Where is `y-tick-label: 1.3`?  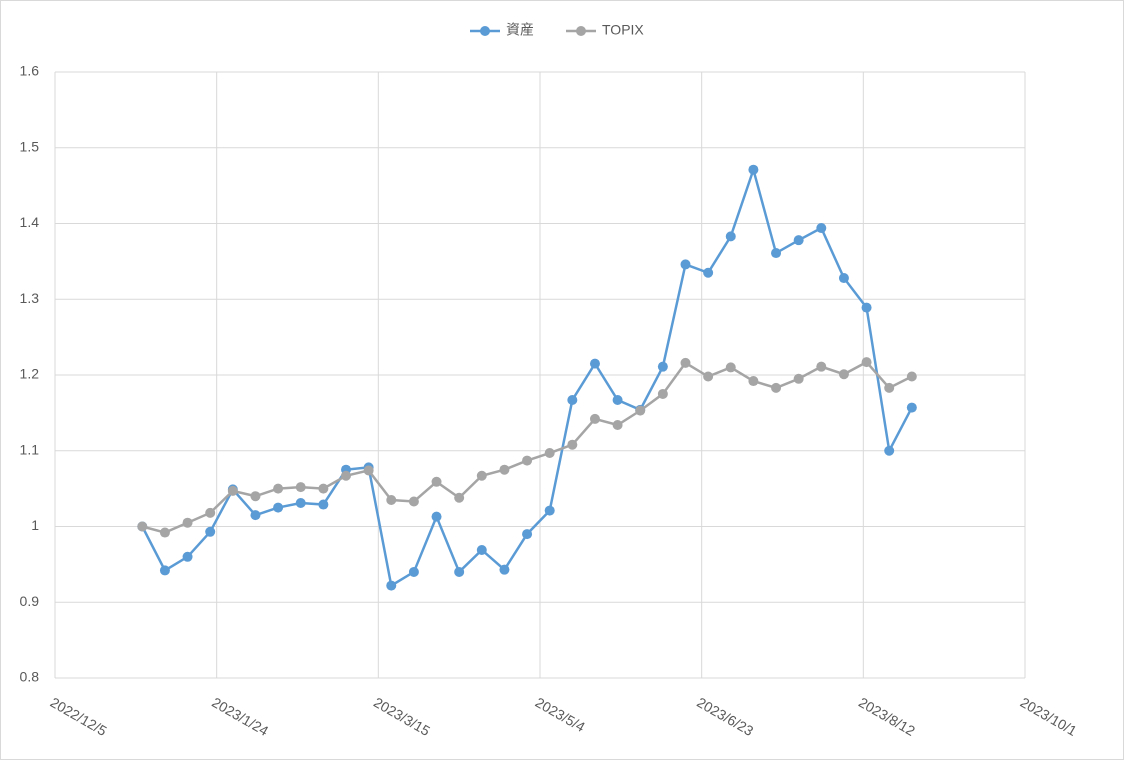 y-tick-label: 1.3 is located at coordinates (30, 298).